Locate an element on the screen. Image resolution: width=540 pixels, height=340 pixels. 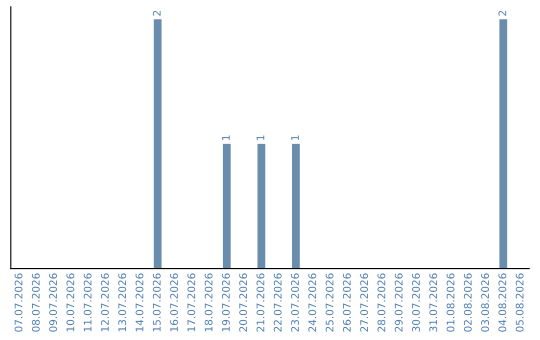
x-tick-label: 24.07.2026 is located at coordinates (312, 302).